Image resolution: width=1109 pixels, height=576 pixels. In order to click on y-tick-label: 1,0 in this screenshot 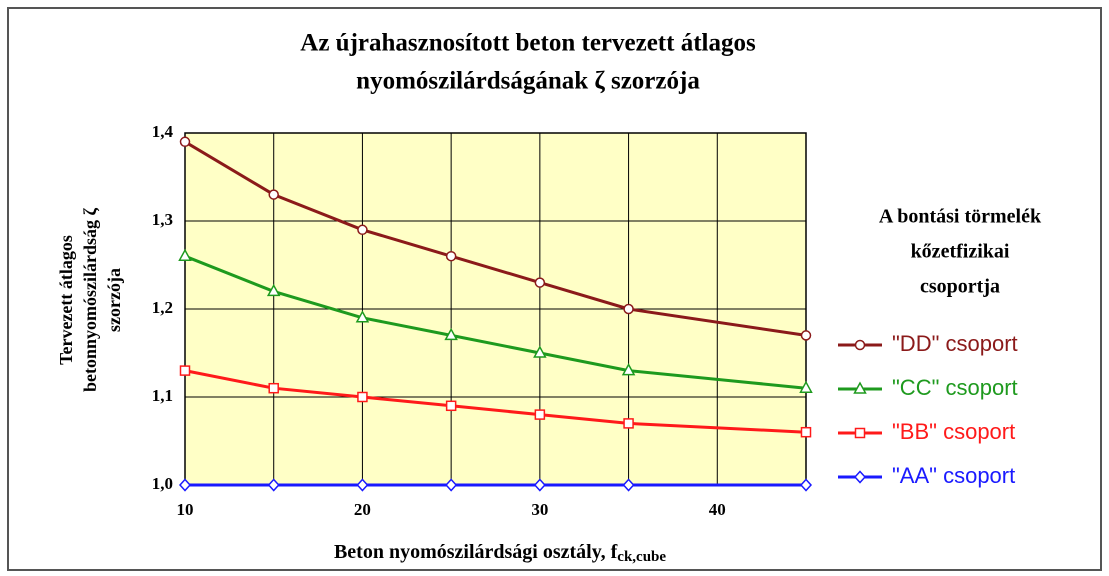, I will do `click(162, 483)`.